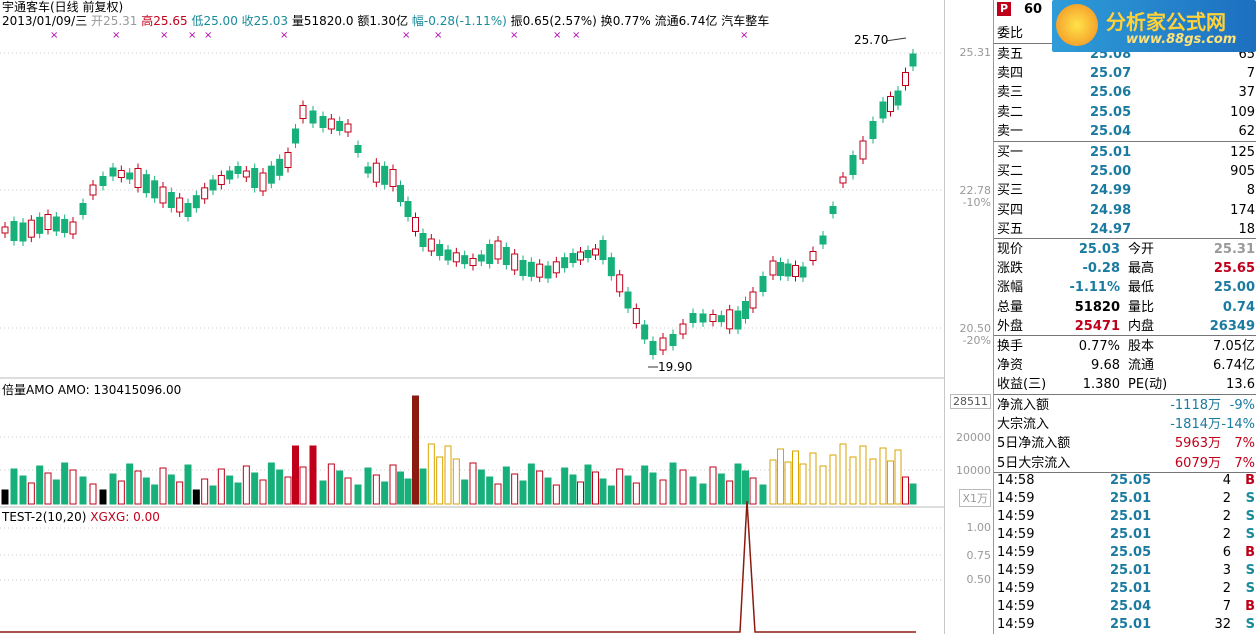 The image size is (1256, 634). What do you see at coordinates (1010, 172) in the screenshot?
I see `buy-label: 买二` at bounding box center [1010, 172].